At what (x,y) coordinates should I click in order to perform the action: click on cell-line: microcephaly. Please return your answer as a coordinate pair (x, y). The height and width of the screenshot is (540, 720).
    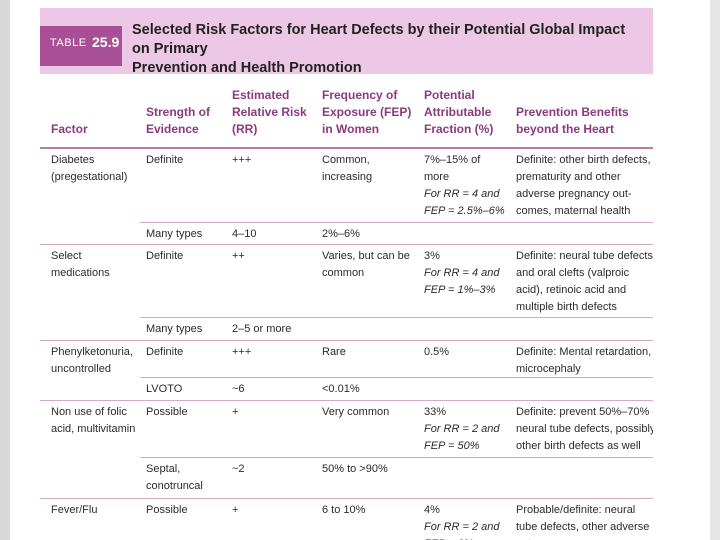
    Looking at the image, I should click on (548, 369).